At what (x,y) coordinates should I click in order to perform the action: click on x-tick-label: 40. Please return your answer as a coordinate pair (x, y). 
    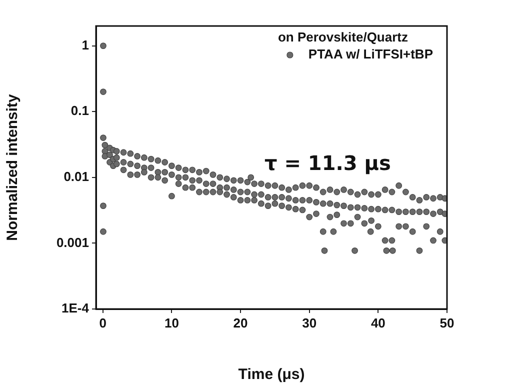
    Looking at the image, I should click on (378, 322).